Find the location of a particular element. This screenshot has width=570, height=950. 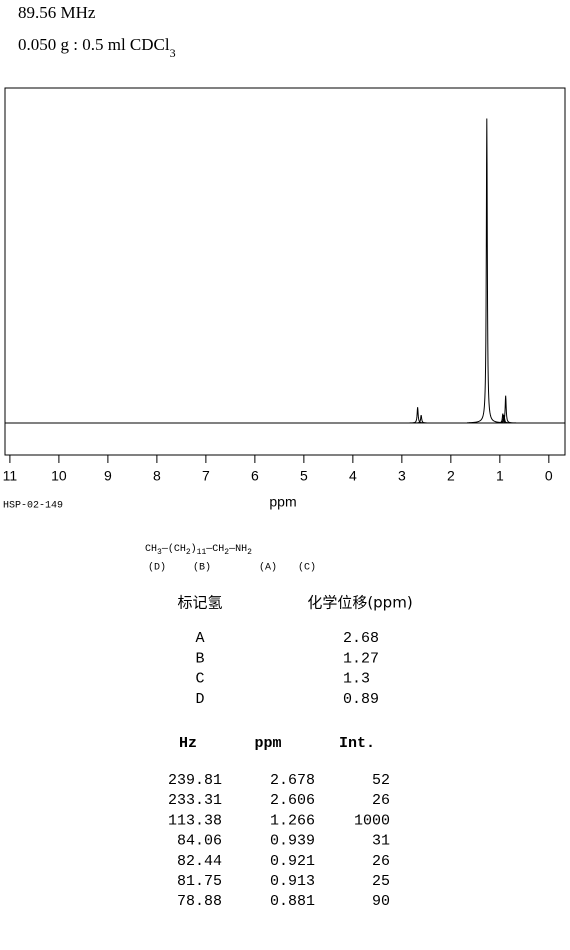

peak-cell: 31 is located at coordinates (381, 841).